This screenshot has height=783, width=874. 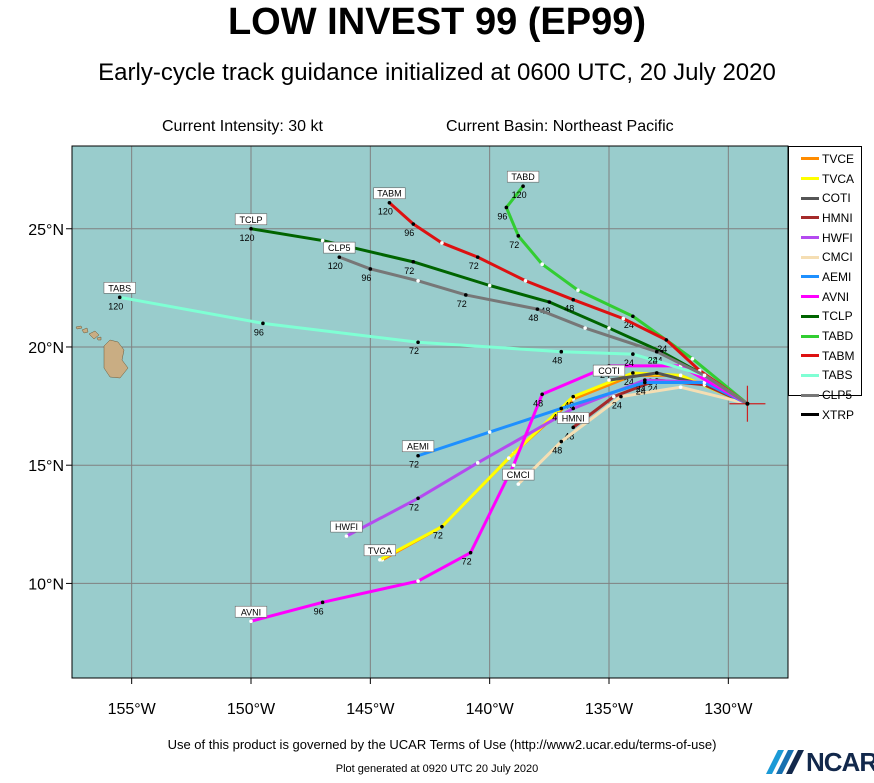 I want to click on track-end-label: AEMI, so click(x=418, y=446).